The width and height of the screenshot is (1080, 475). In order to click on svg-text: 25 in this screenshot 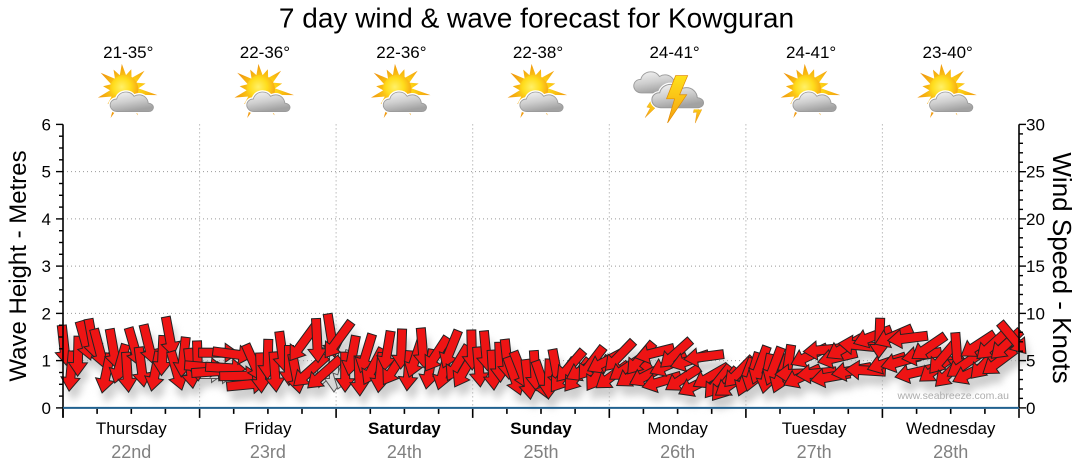, I will do `click(1035, 172)`.